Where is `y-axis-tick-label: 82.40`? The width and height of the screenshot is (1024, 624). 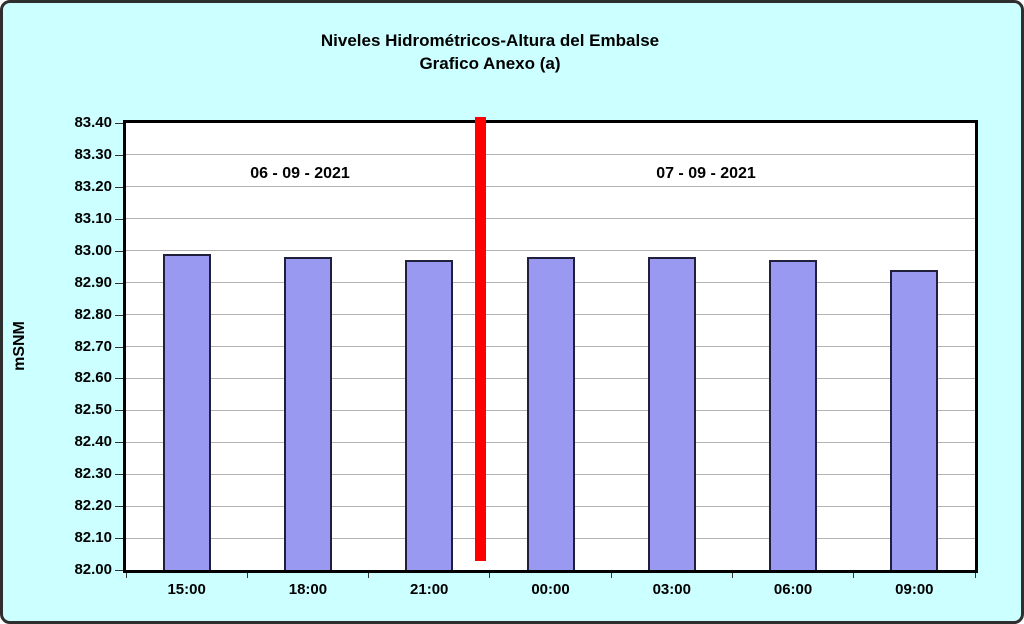
y-axis-tick-label: 82.40 is located at coordinates (93, 442).